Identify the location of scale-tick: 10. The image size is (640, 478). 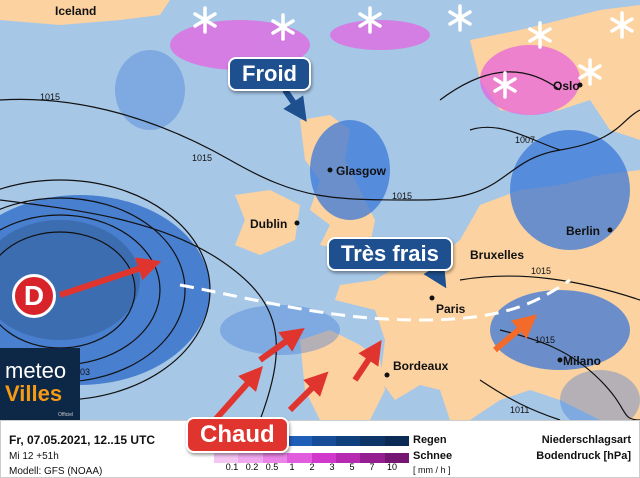
(391, 467).